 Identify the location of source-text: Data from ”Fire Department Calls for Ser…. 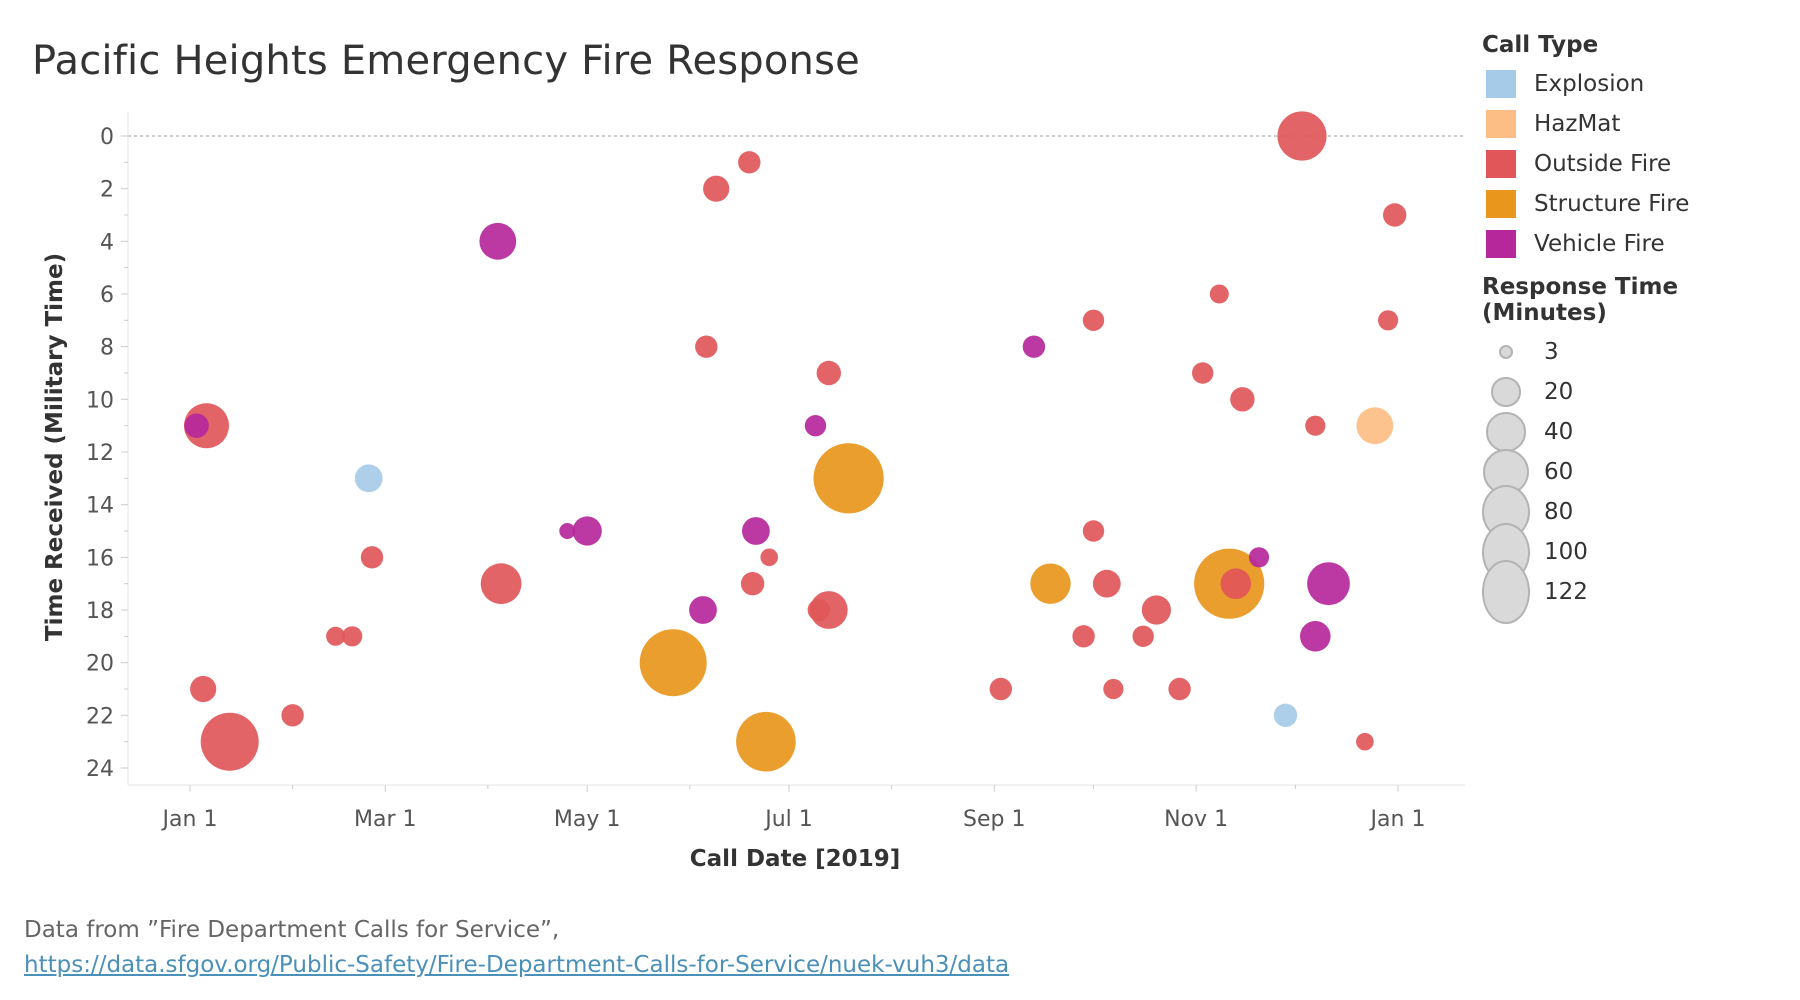
(292, 930).